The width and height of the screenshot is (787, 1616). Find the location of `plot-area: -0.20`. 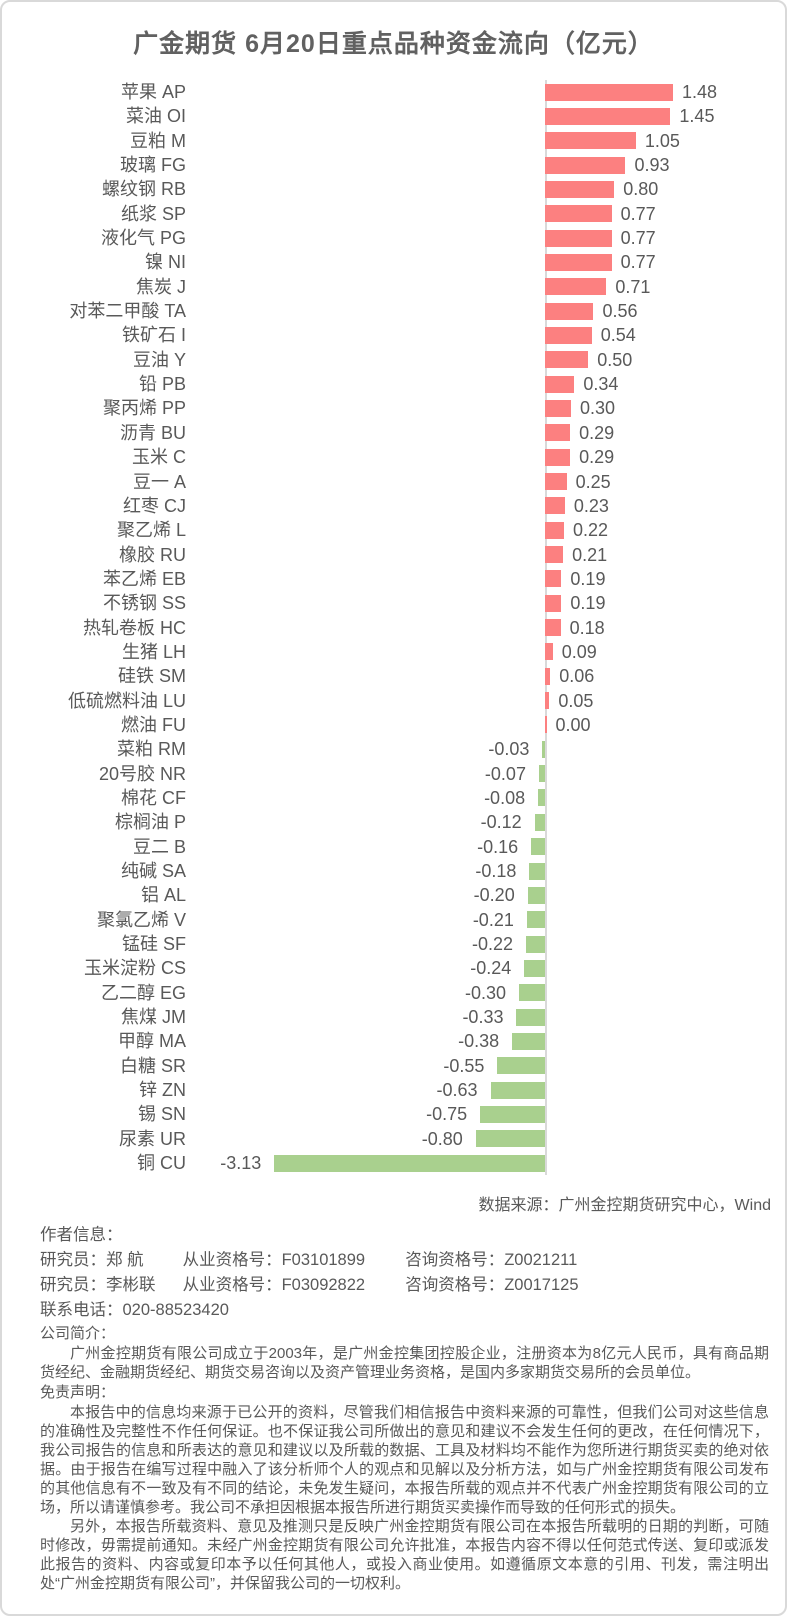

plot-area: -0.20 is located at coordinates (485, 895).